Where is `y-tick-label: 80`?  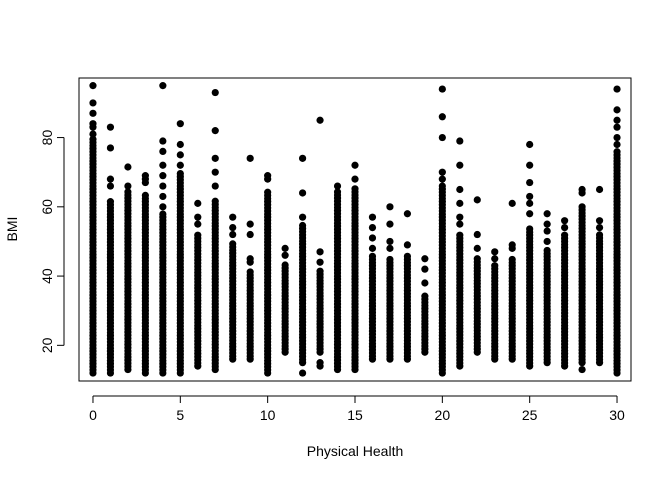
y-tick-label: 80 is located at coordinates (47, 138).